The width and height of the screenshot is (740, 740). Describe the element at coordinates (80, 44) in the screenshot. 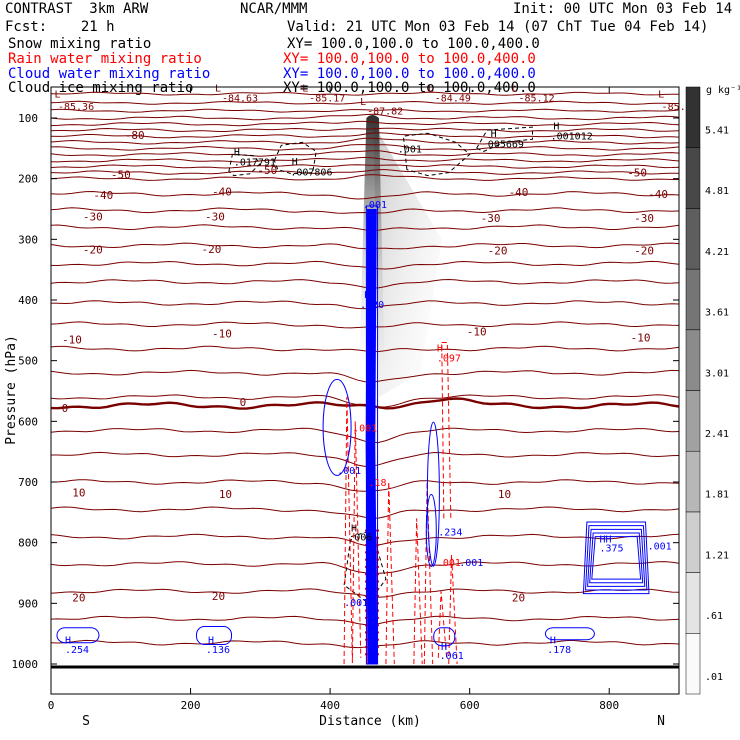

I see `field-snow-label: Snow mixing ratio` at that location.